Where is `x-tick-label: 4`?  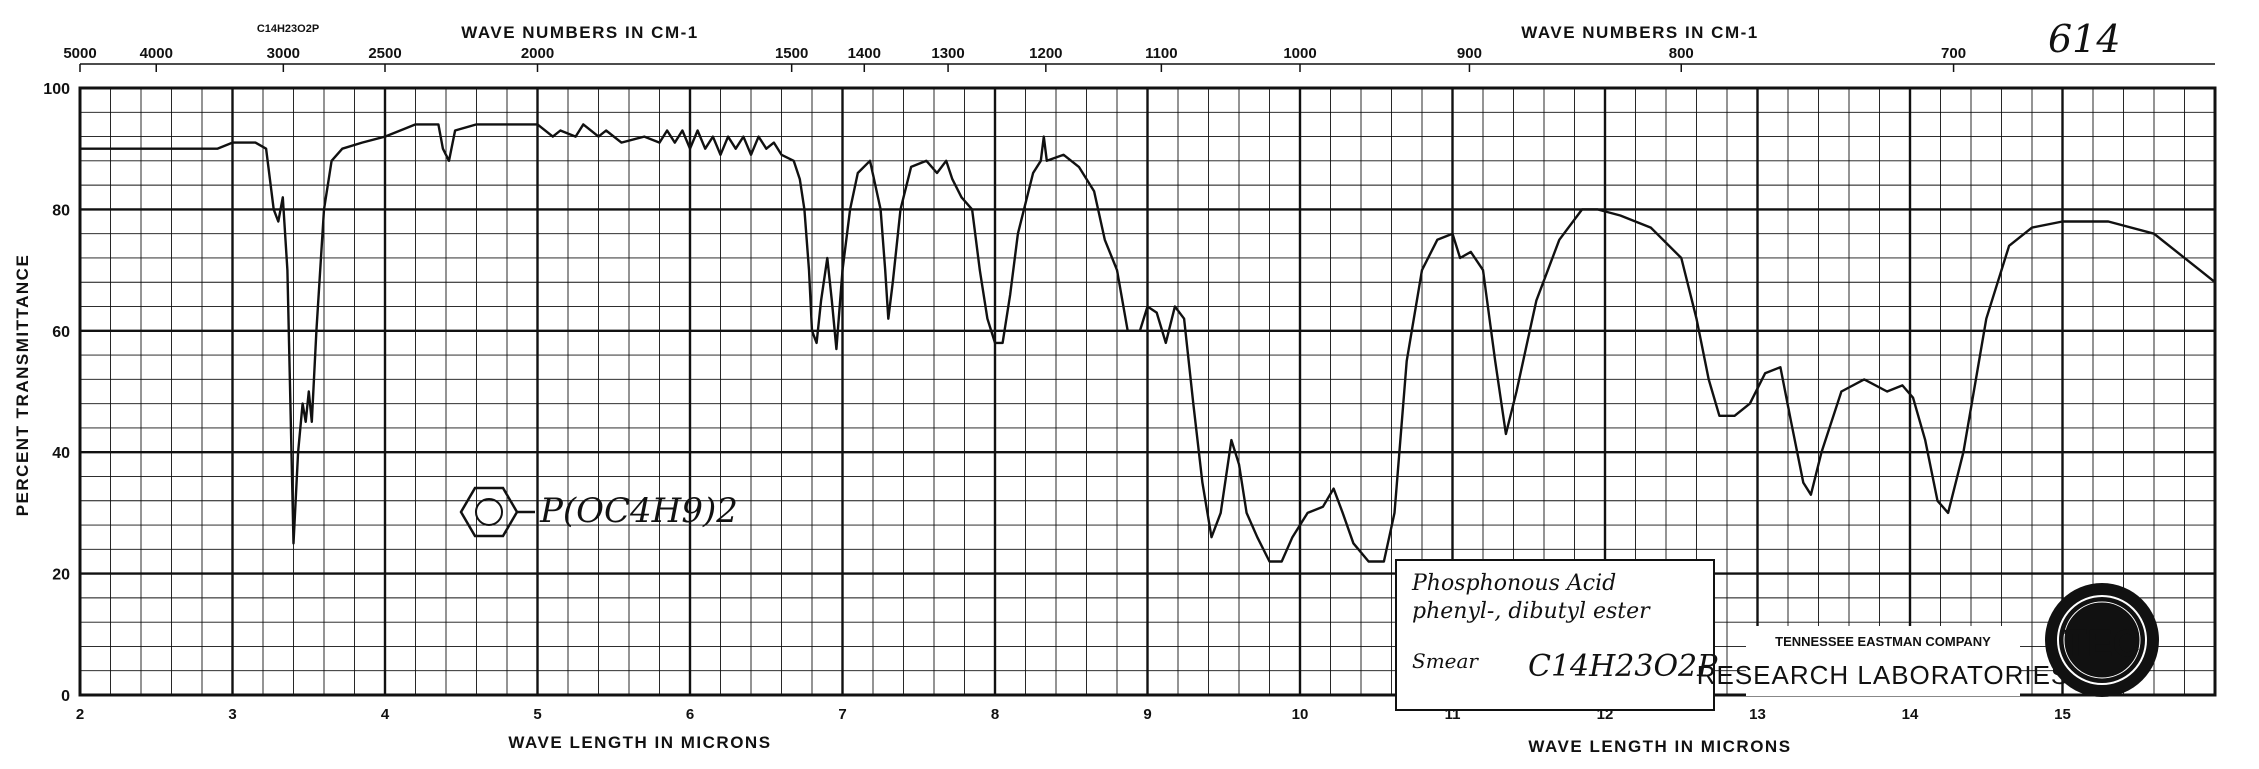
x-tick-label: 4 is located at coordinates (385, 714).